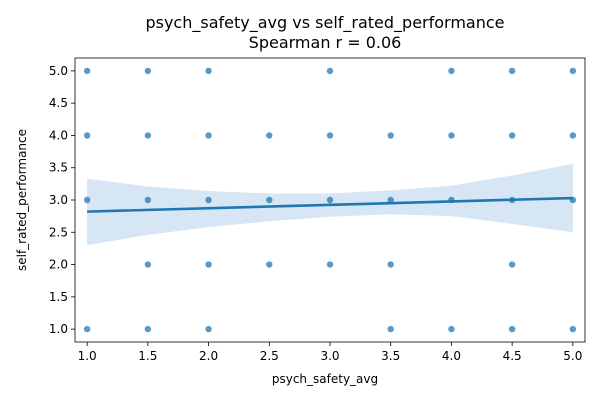 The image size is (600, 400). What do you see at coordinates (58, 103) in the screenshot?
I see `y-tick-label: 4.5` at bounding box center [58, 103].